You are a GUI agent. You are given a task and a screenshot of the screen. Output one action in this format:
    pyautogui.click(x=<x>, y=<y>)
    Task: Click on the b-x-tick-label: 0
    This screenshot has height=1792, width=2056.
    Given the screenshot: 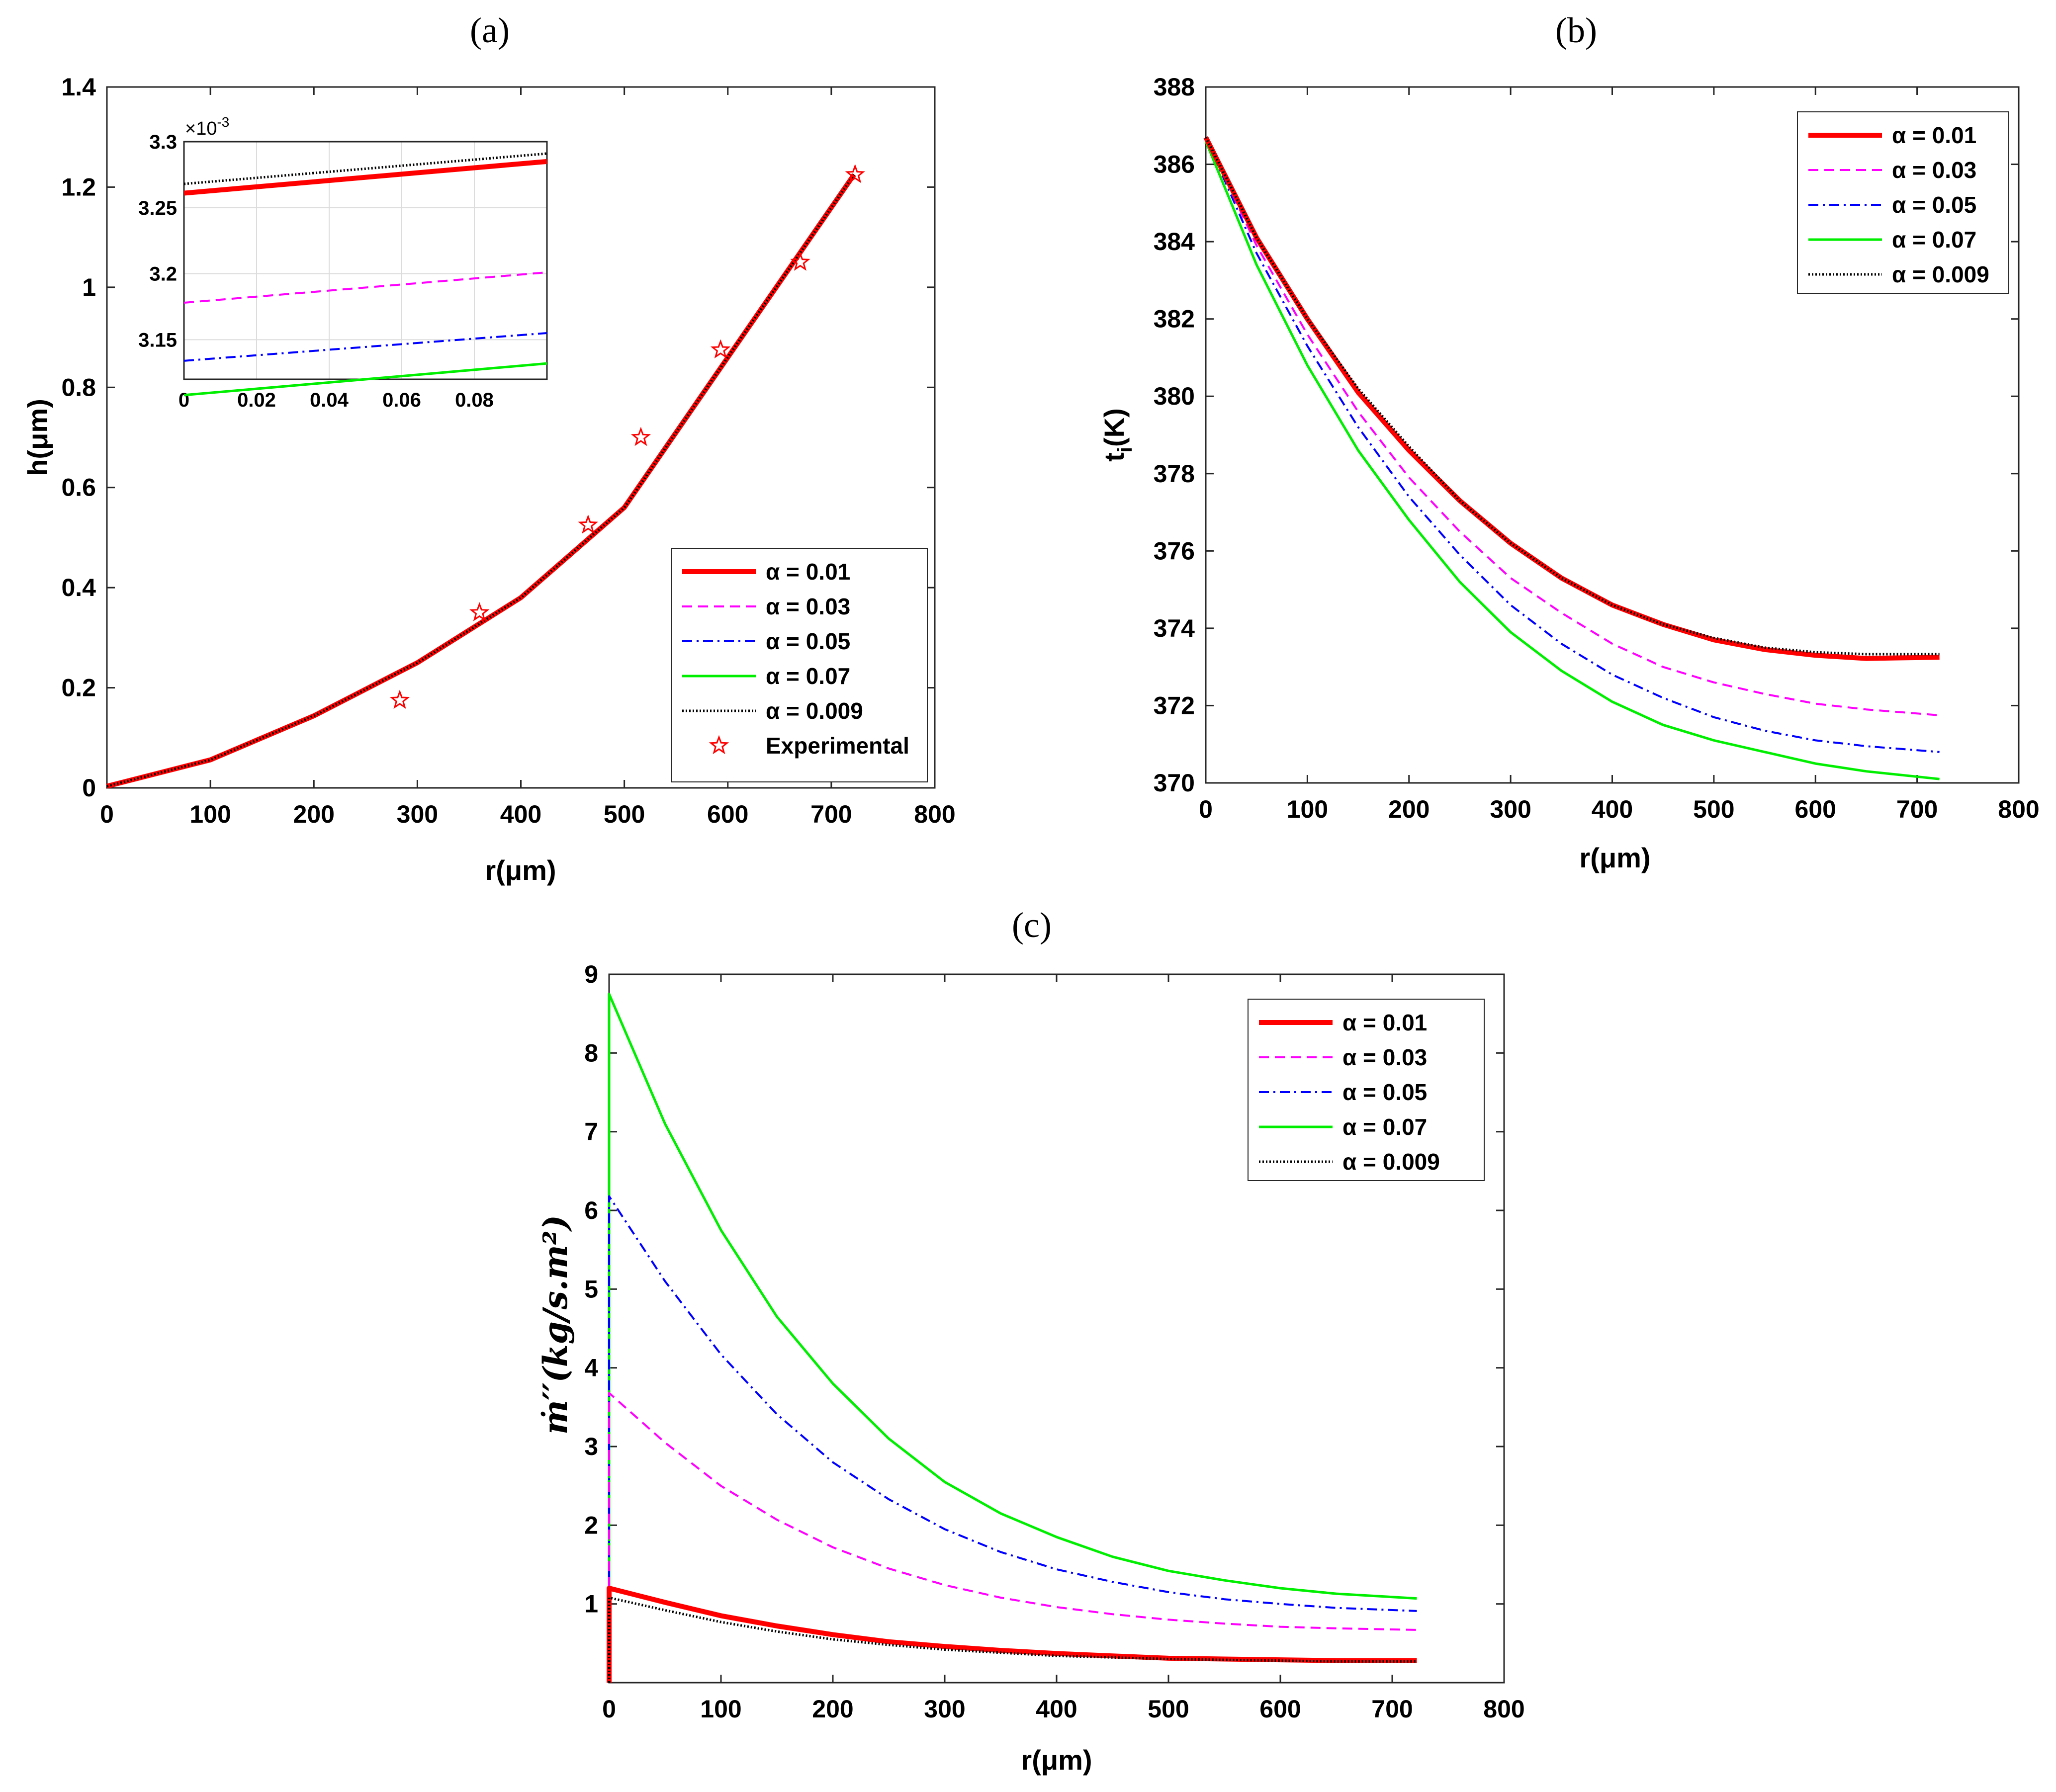 What is the action you would take?
    pyautogui.click(x=1206, y=809)
    